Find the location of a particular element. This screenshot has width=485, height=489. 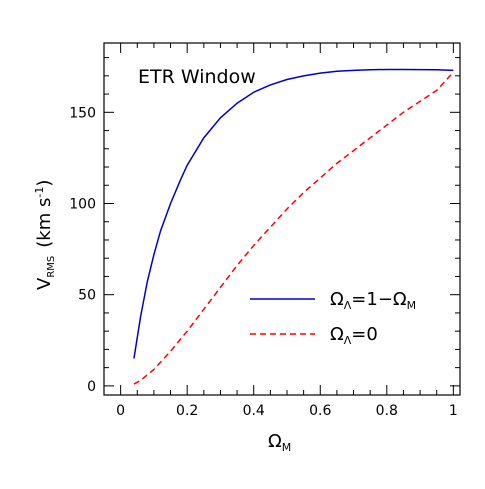

legend: ΩΛ=1−ΩM ΩΛ=0 is located at coordinates (333, 318).